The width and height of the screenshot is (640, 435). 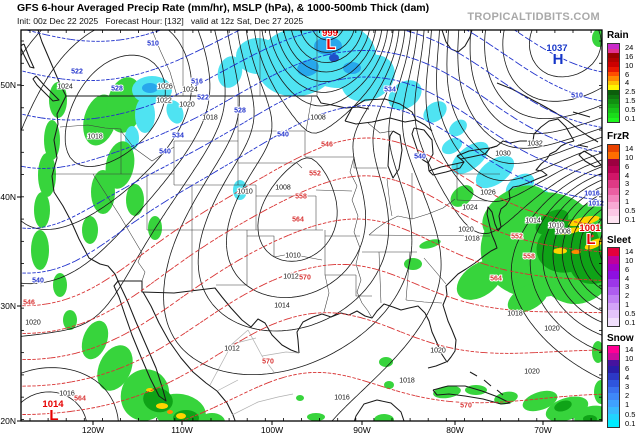 I want to click on legend-colorbar-snow, so click(x=613, y=386).